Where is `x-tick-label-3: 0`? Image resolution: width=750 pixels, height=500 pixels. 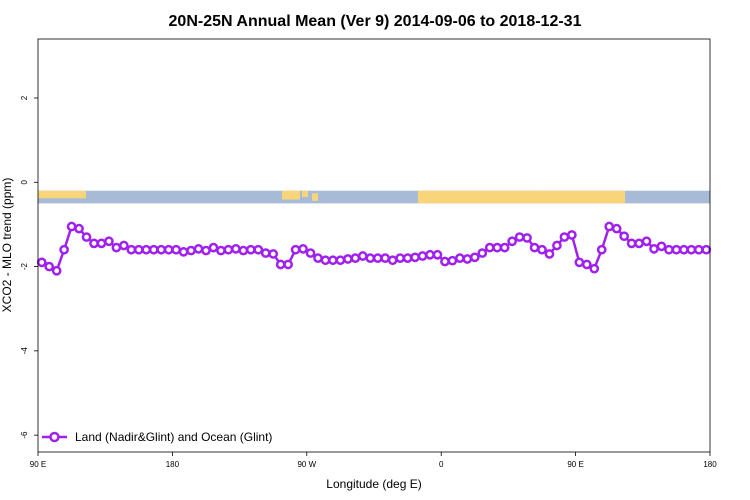 x-tick-label-3: 0 is located at coordinates (441, 464).